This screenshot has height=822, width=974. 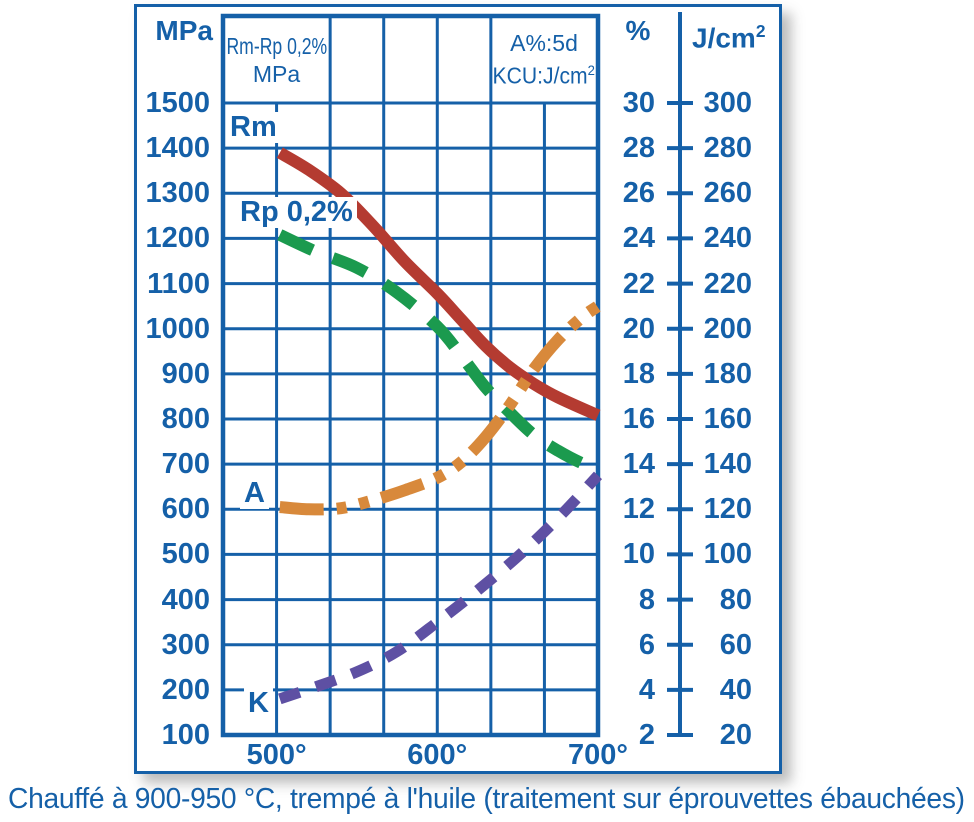 What do you see at coordinates (440, 408) in the screenshot?
I see `curve-a` at bounding box center [440, 408].